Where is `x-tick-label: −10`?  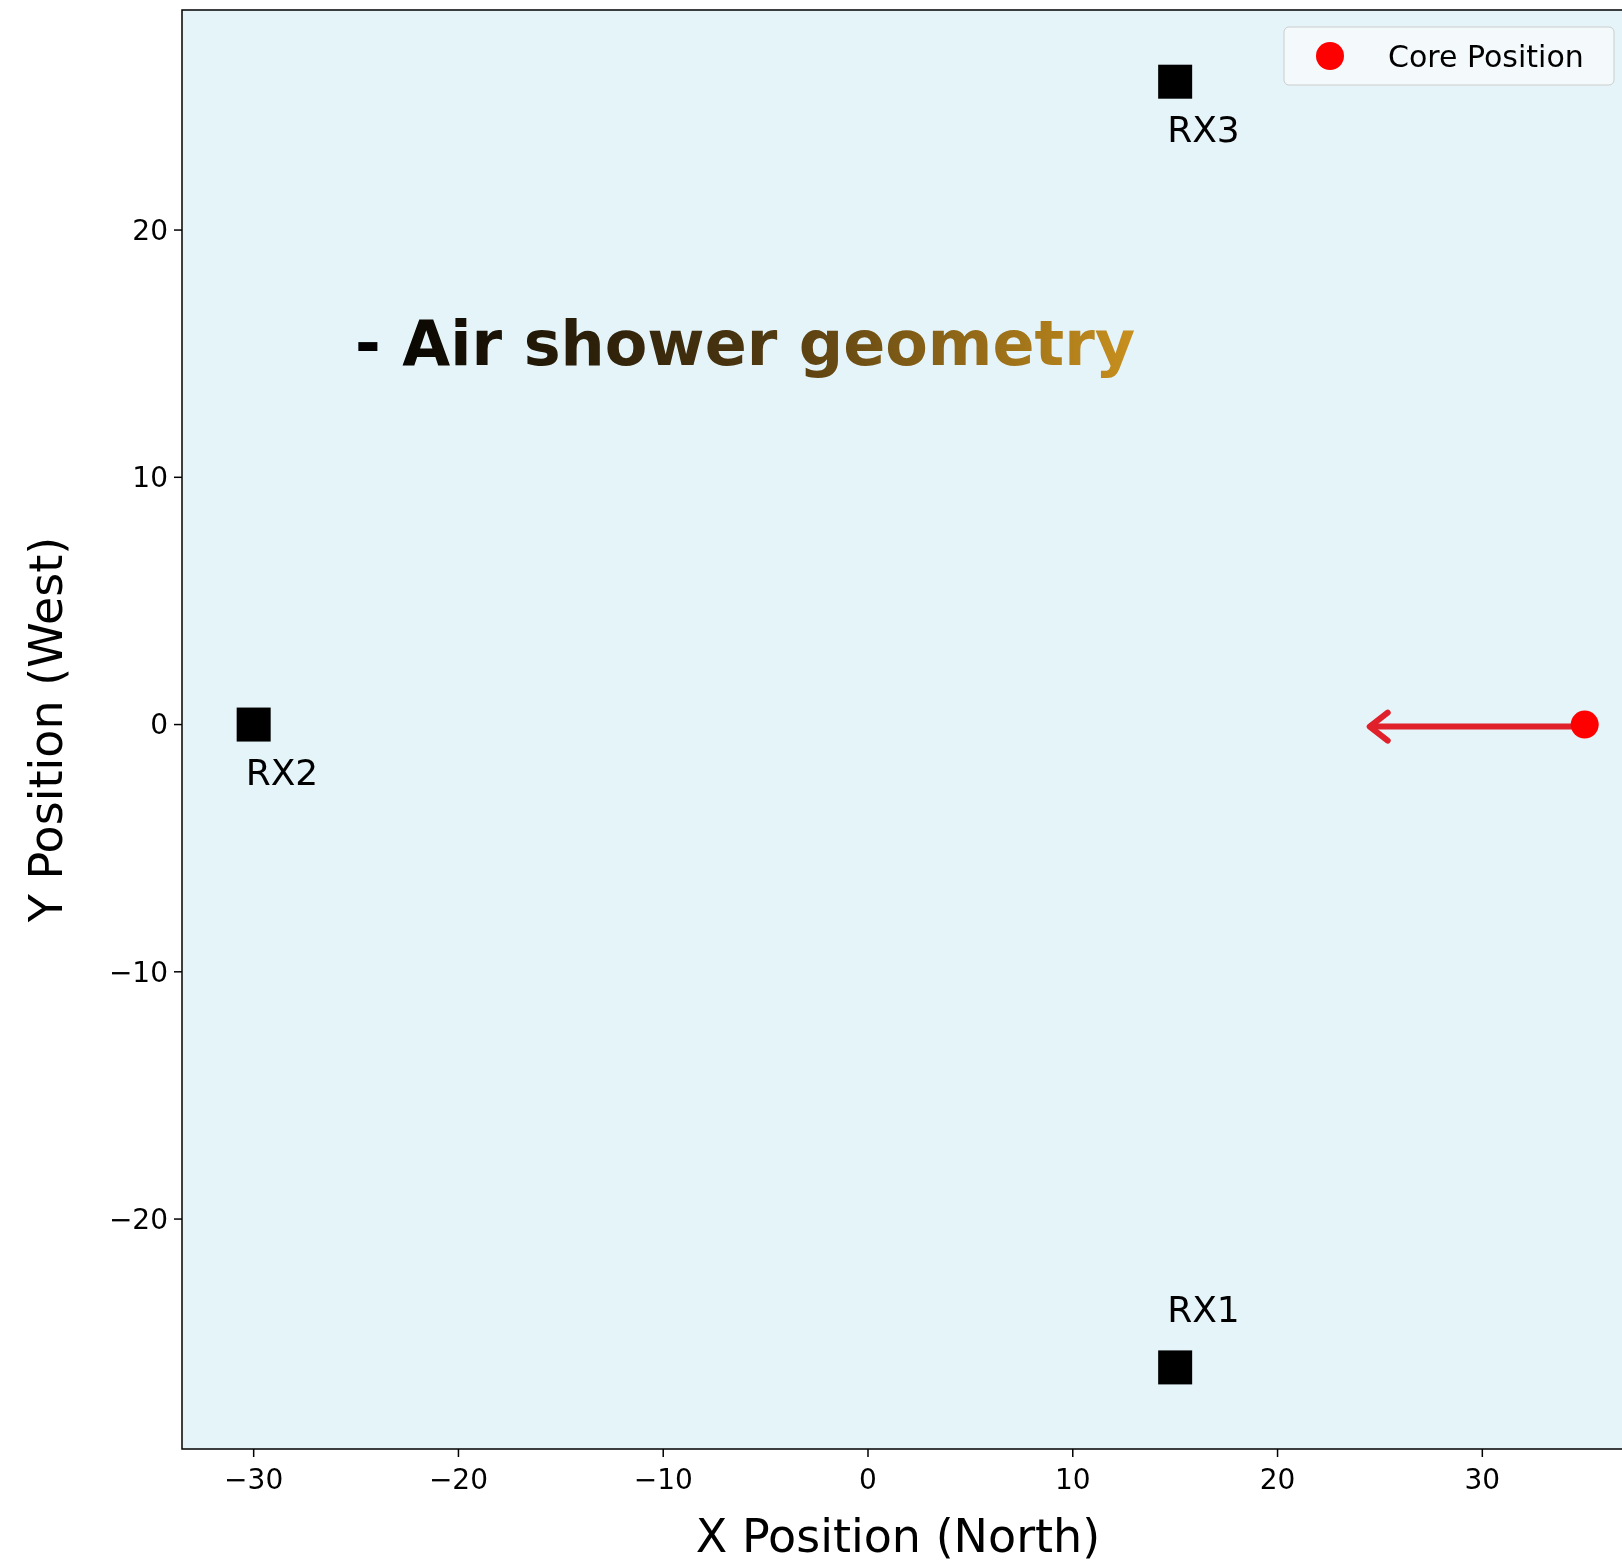
x-tick-label: −10 is located at coordinates (663, 1479).